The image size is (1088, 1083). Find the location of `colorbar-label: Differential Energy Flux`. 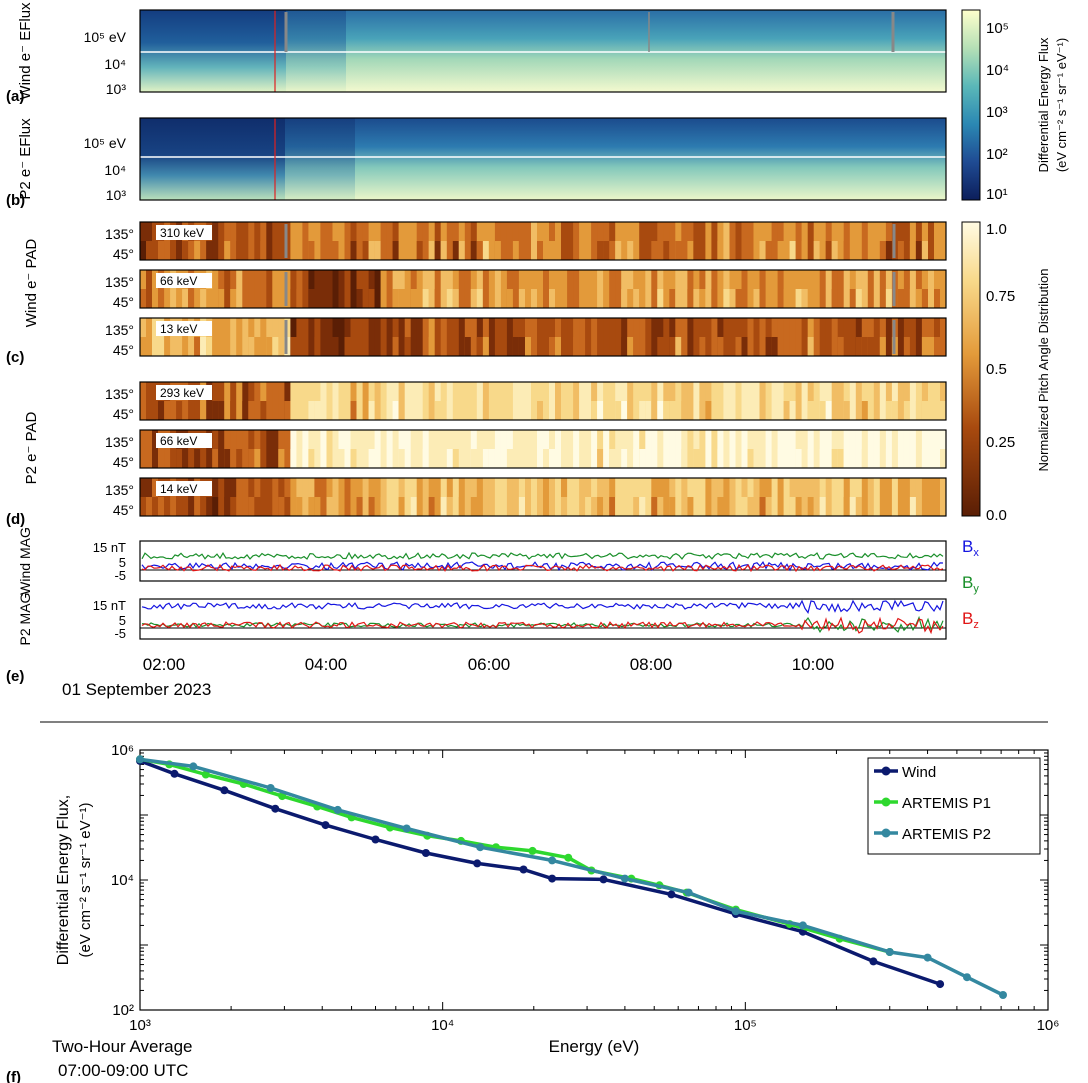

colorbar-label: Differential Energy Flux is located at coordinates (1043, 104).